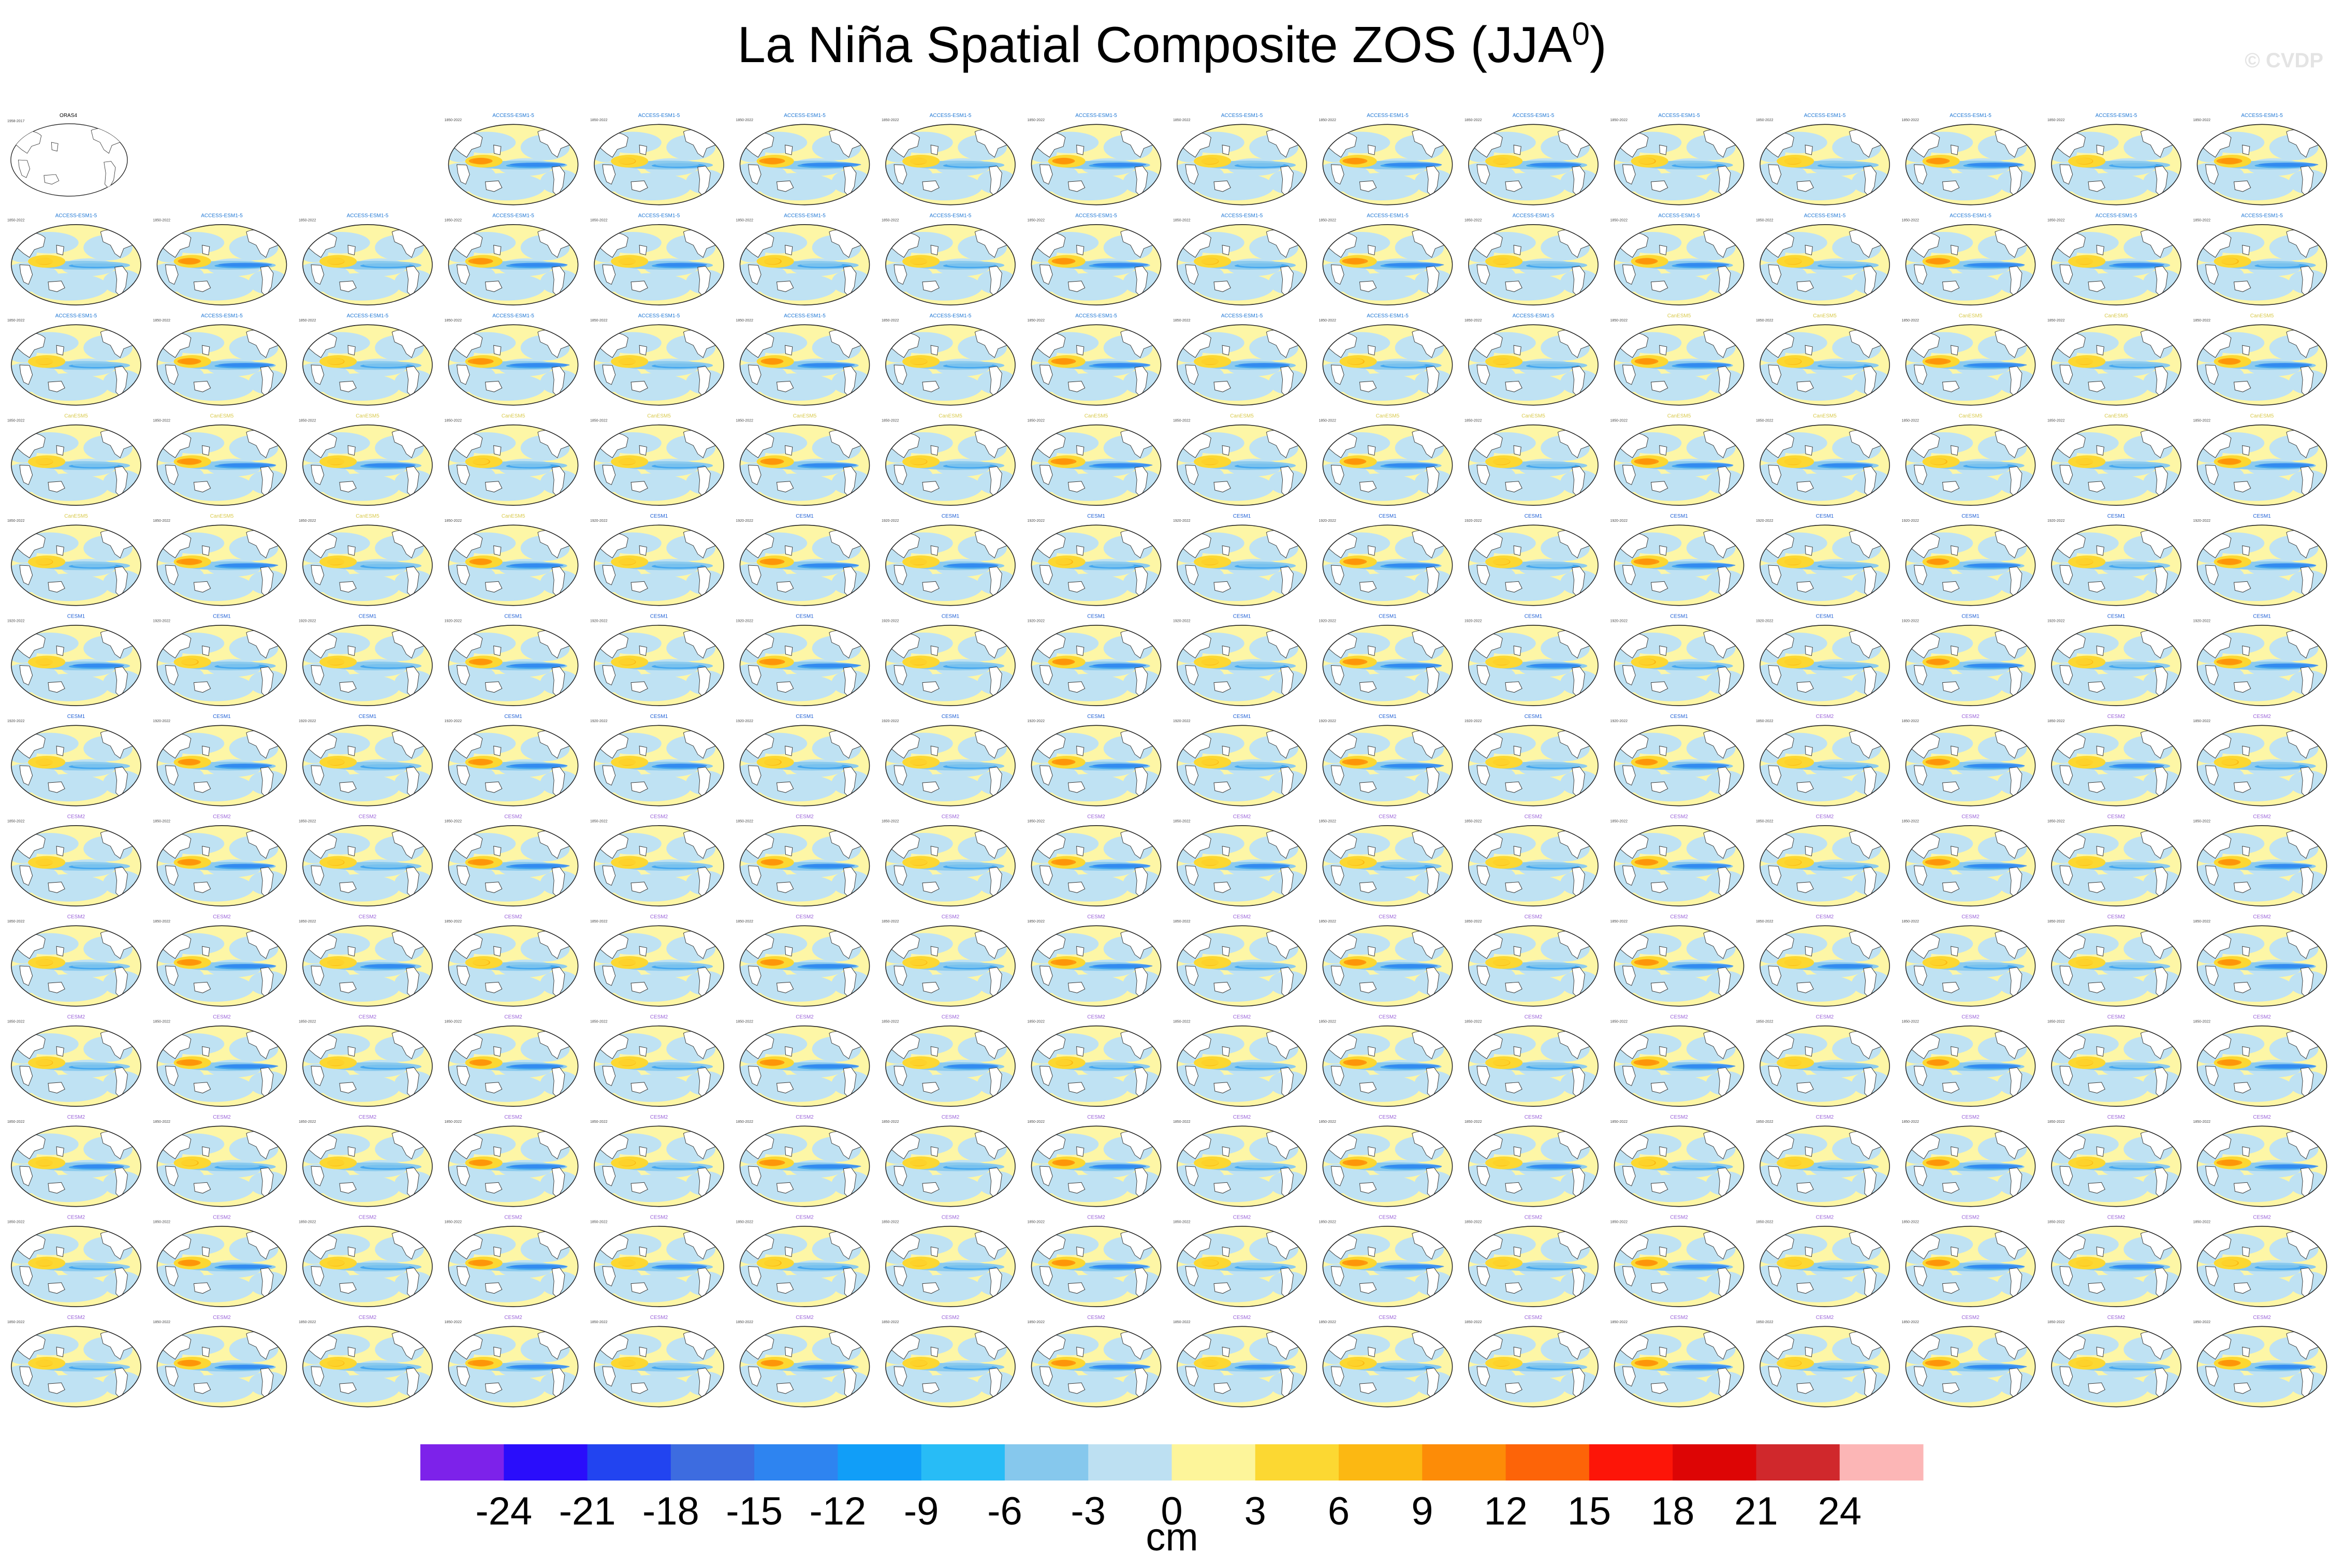  I want to click on title-close: ), so click(1599, 44).